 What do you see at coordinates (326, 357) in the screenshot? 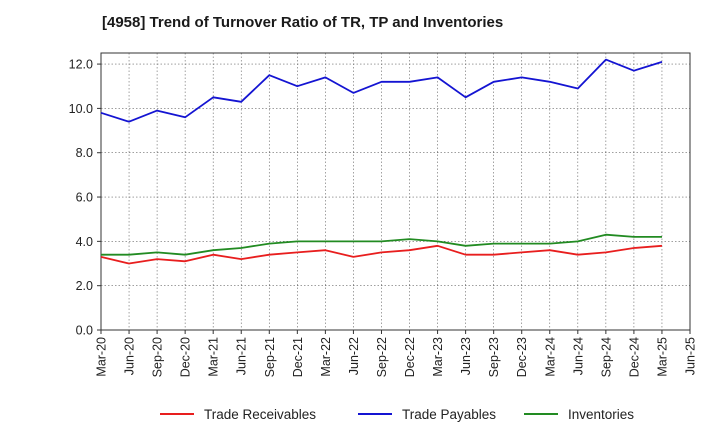
I see `x-tick-label: Mar-22` at bounding box center [326, 357].